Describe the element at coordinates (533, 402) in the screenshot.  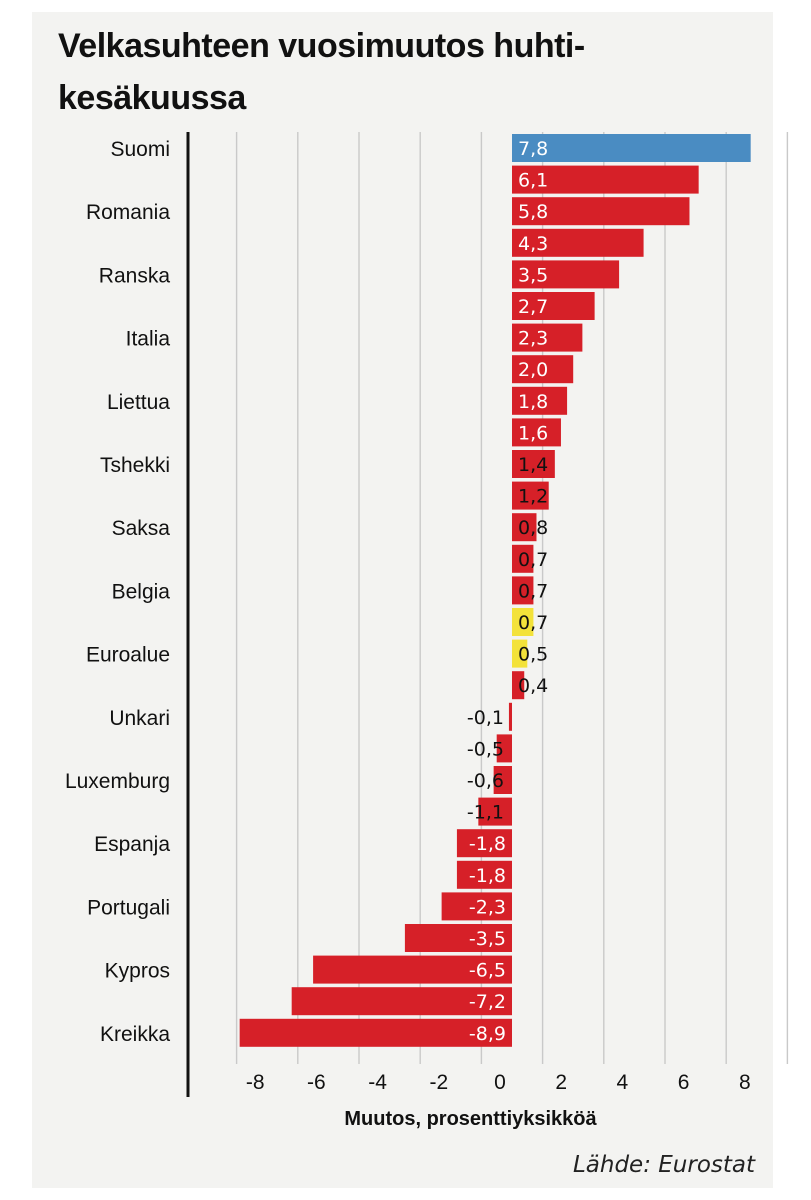
I see `bar-value-label: 1,8` at that location.